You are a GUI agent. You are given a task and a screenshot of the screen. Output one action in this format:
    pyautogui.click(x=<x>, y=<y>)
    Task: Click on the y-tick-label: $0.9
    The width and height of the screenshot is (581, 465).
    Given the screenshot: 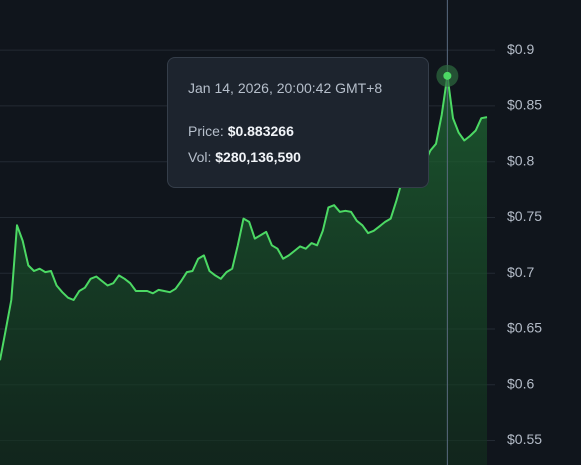 What is the action you would take?
    pyautogui.click(x=520, y=49)
    